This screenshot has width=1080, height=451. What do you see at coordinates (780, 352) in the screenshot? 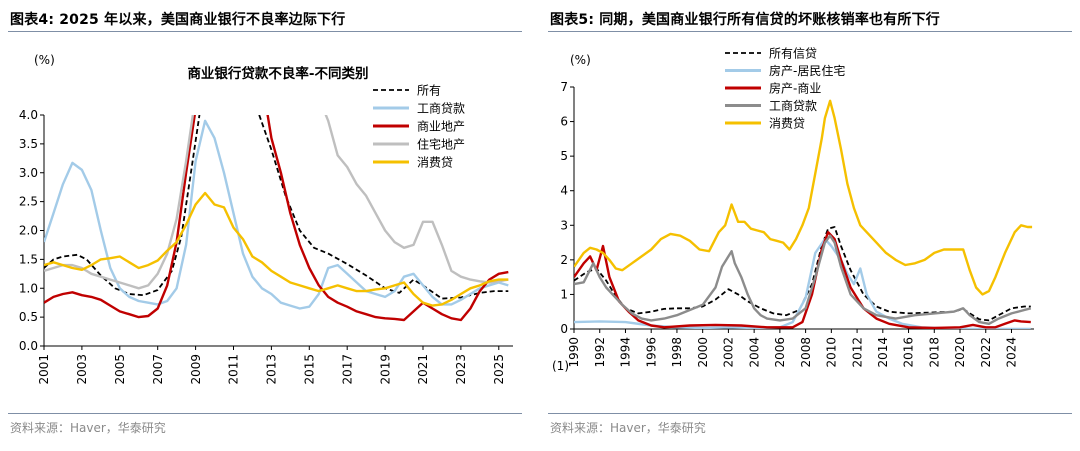
I see `x-tick-label: 2006` at bounding box center [780, 352].